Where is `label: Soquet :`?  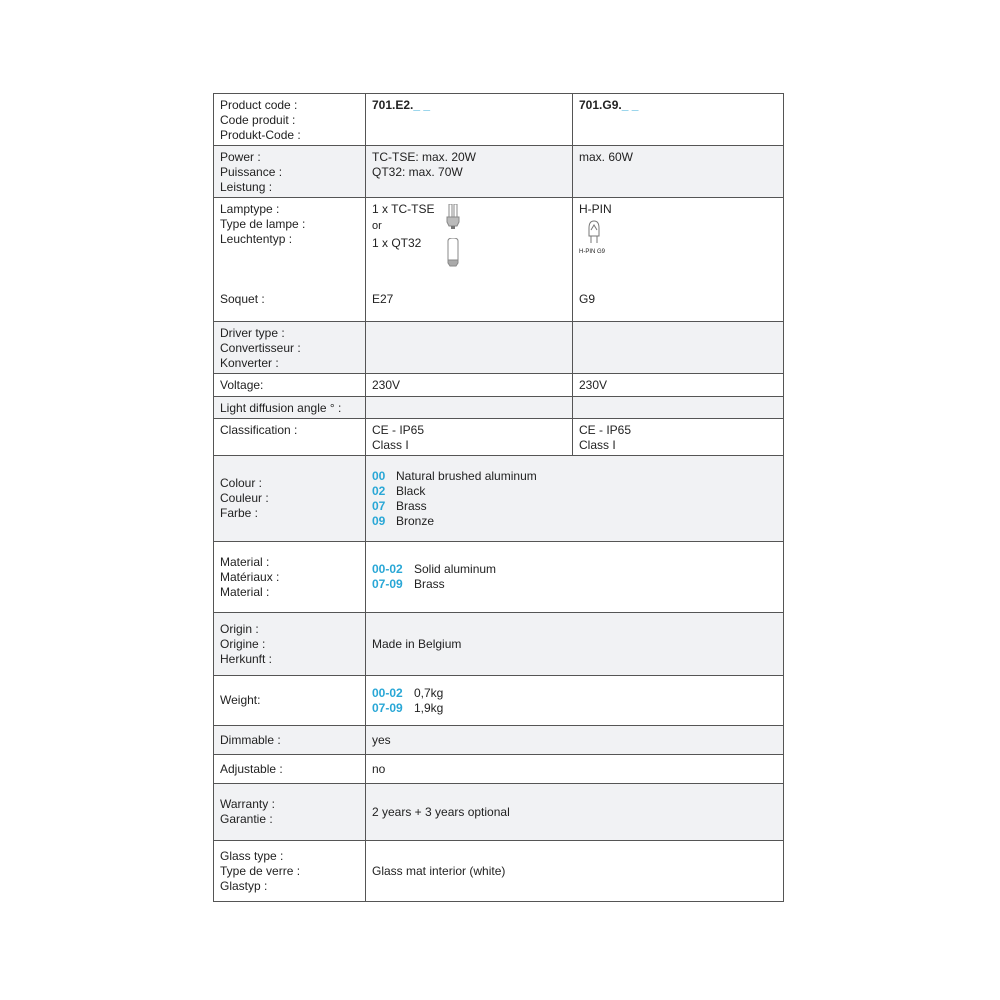
label: Soquet : is located at coordinates (242, 299).